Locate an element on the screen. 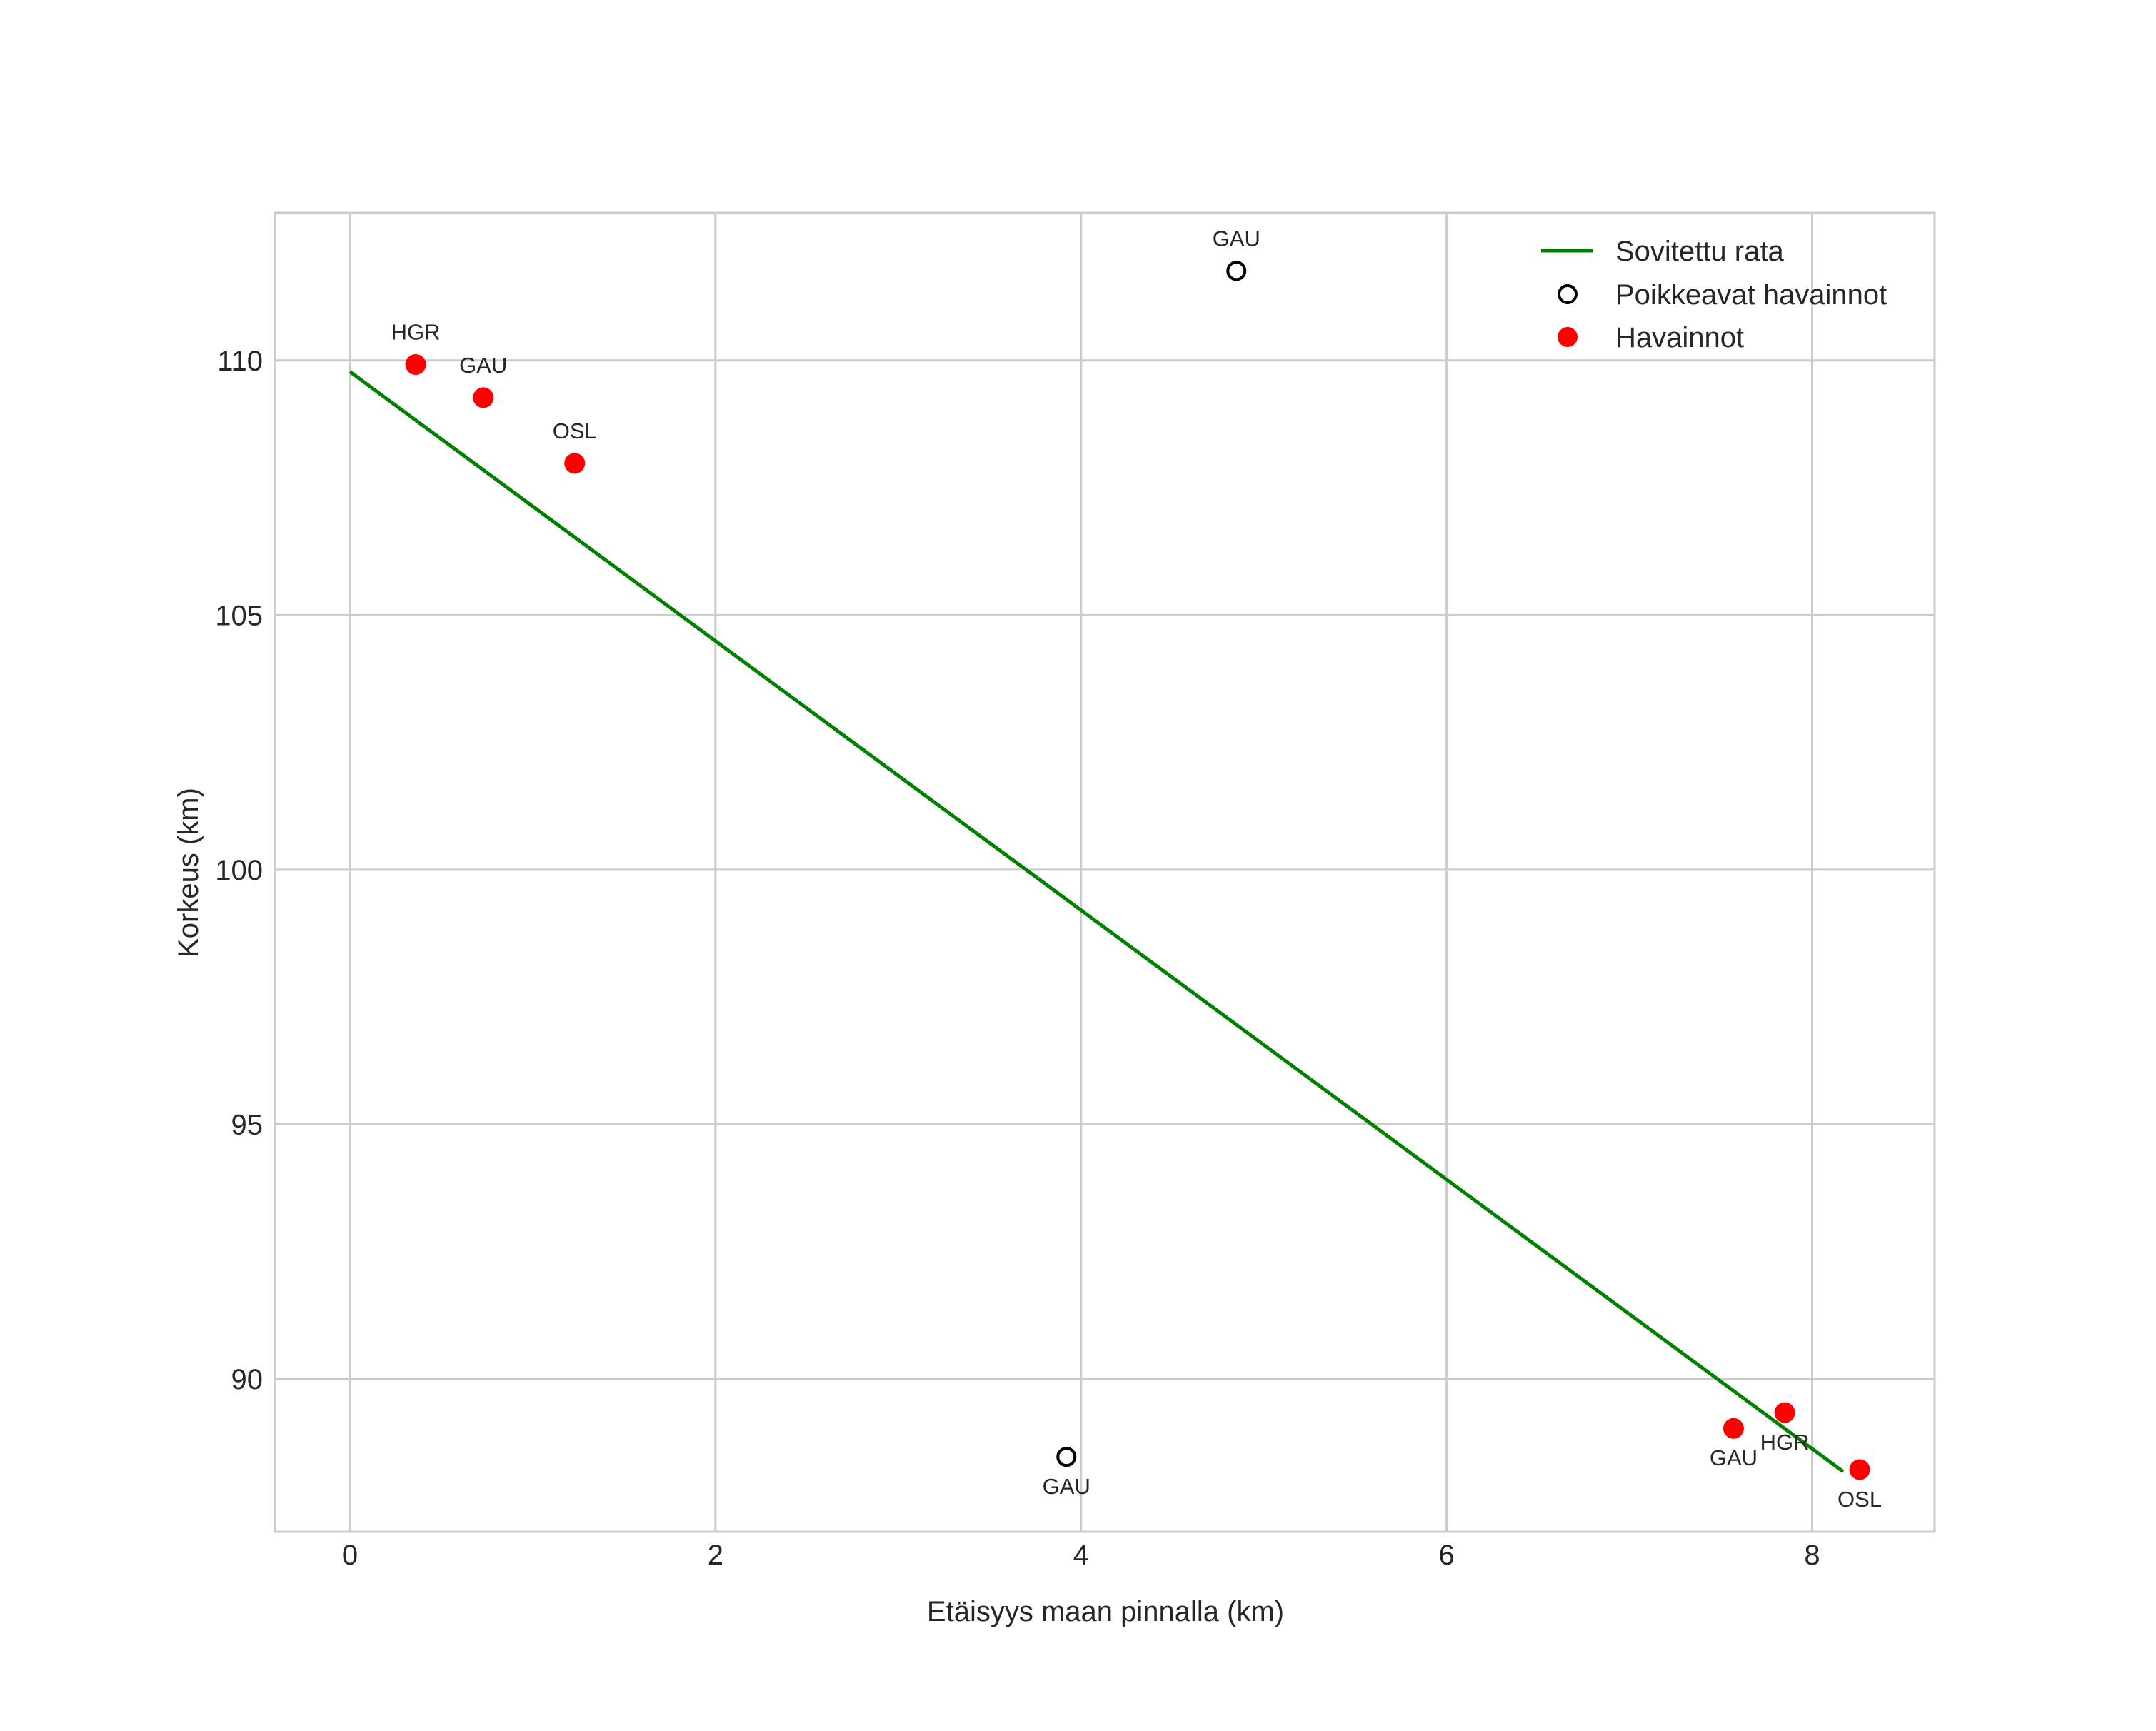  y-tick-label: 100 is located at coordinates (239, 870).